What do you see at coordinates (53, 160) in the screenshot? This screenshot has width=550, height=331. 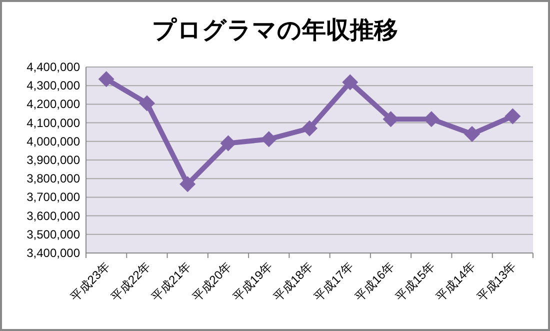 I see `y-tick-label: 3,900,000` at bounding box center [53, 160].